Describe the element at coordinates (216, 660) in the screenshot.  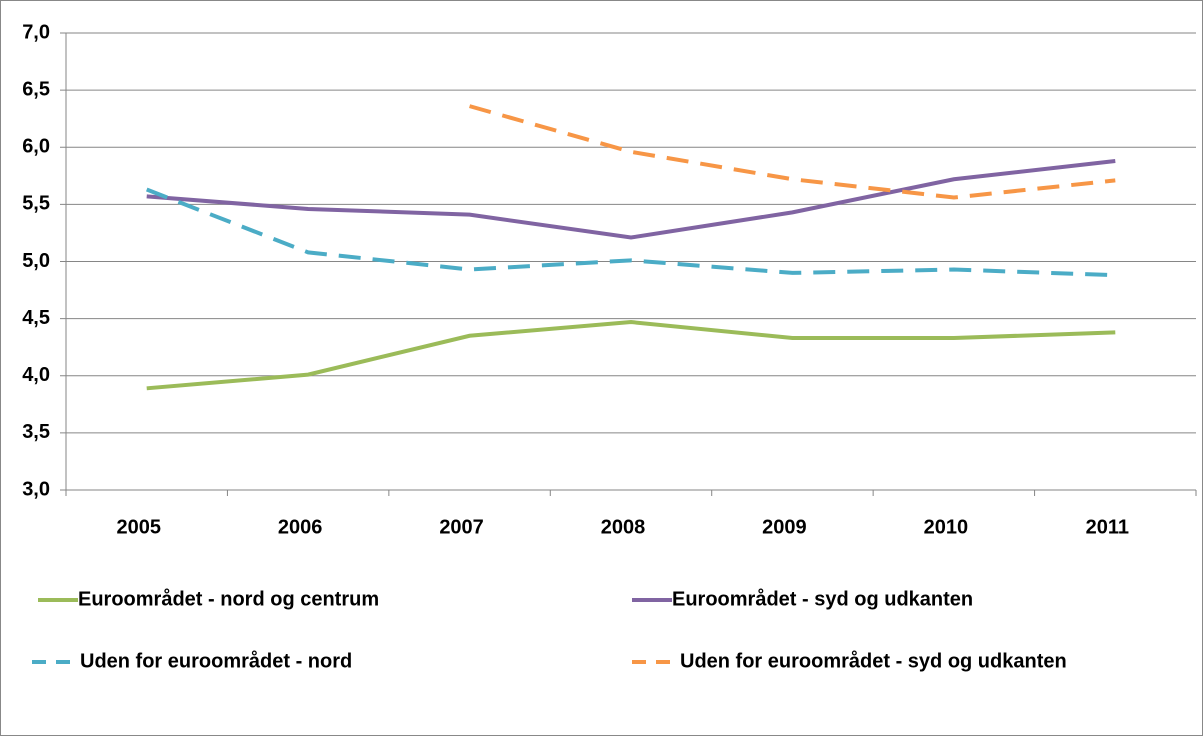
I see `legend-label: Uden for euroområdet - nord` at that location.